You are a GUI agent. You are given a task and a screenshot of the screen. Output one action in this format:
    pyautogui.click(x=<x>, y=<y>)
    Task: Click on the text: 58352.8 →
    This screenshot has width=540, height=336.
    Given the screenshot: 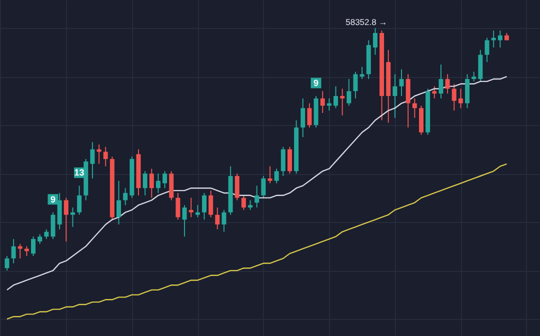 What is the action you would take?
    pyautogui.click(x=367, y=22)
    